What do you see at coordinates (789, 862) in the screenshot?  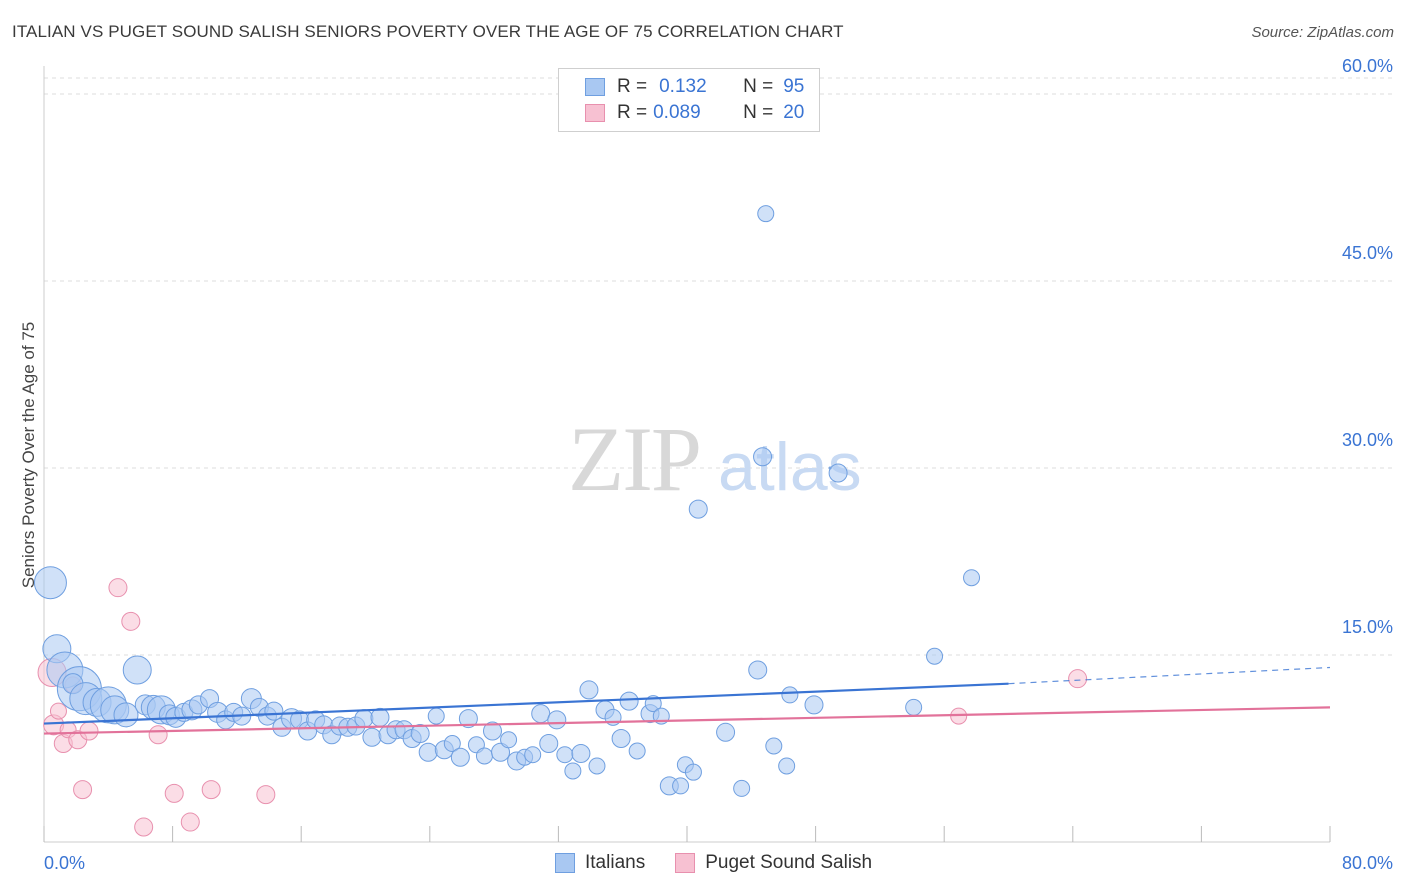 I see `legend-label-puget-sound-salish: Puget Sound Salish` at bounding box center [789, 862].